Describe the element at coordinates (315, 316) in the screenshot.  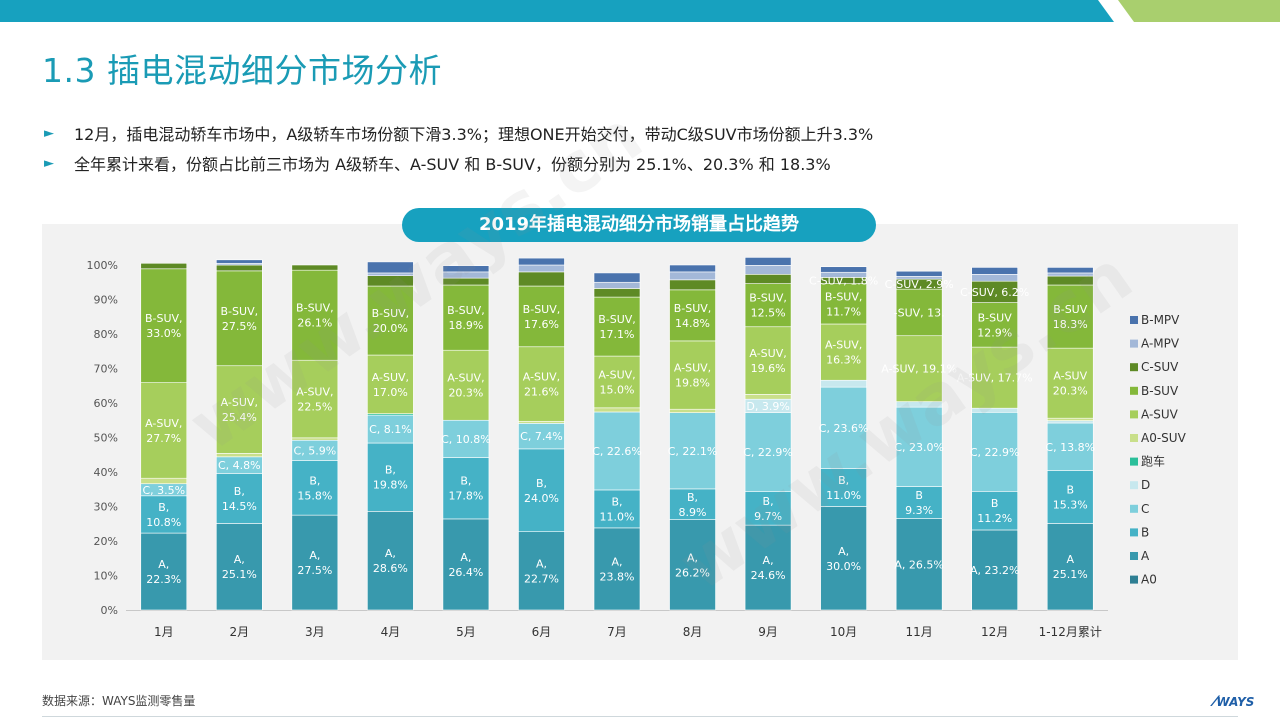
I see `data-label: B-SUV, 26.1%` at that location.